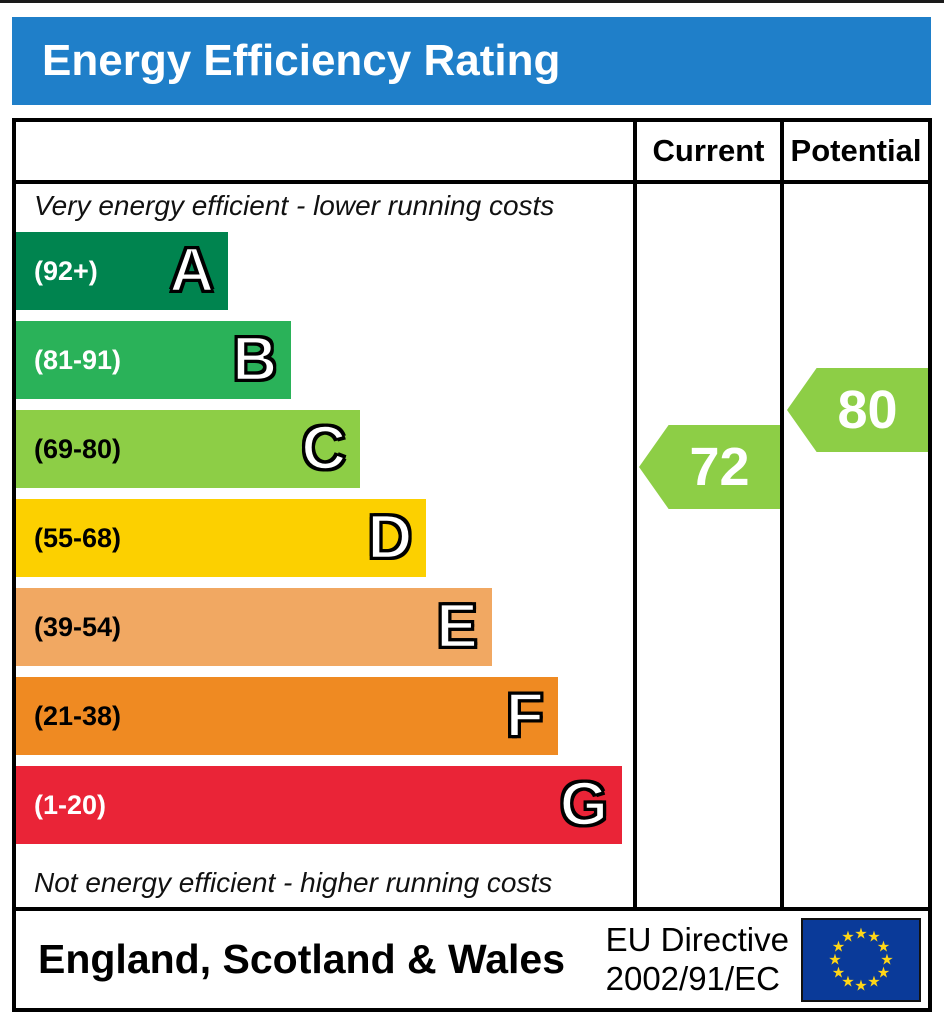  Describe the element at coordinates (70, 804) in the screenshot. I see `band-range-label: (1-20)` at that location.